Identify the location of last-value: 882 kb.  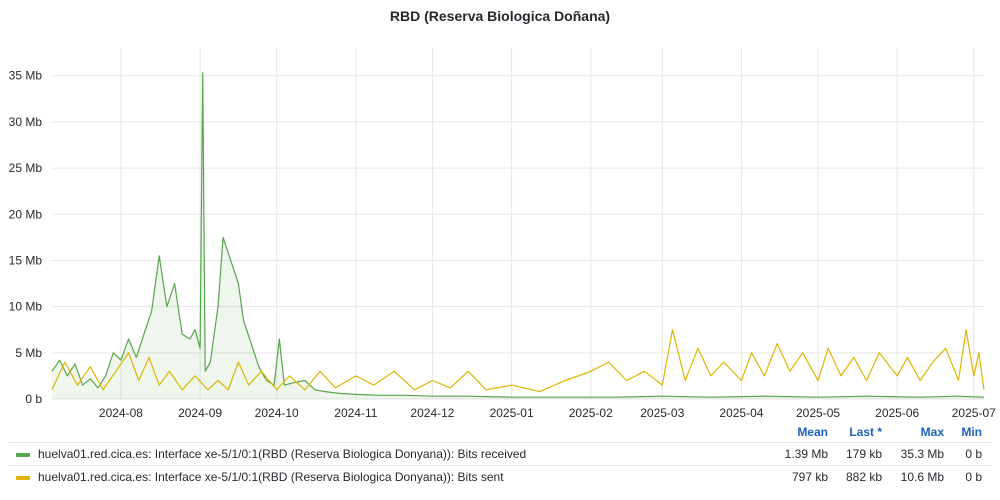
(863, 477).